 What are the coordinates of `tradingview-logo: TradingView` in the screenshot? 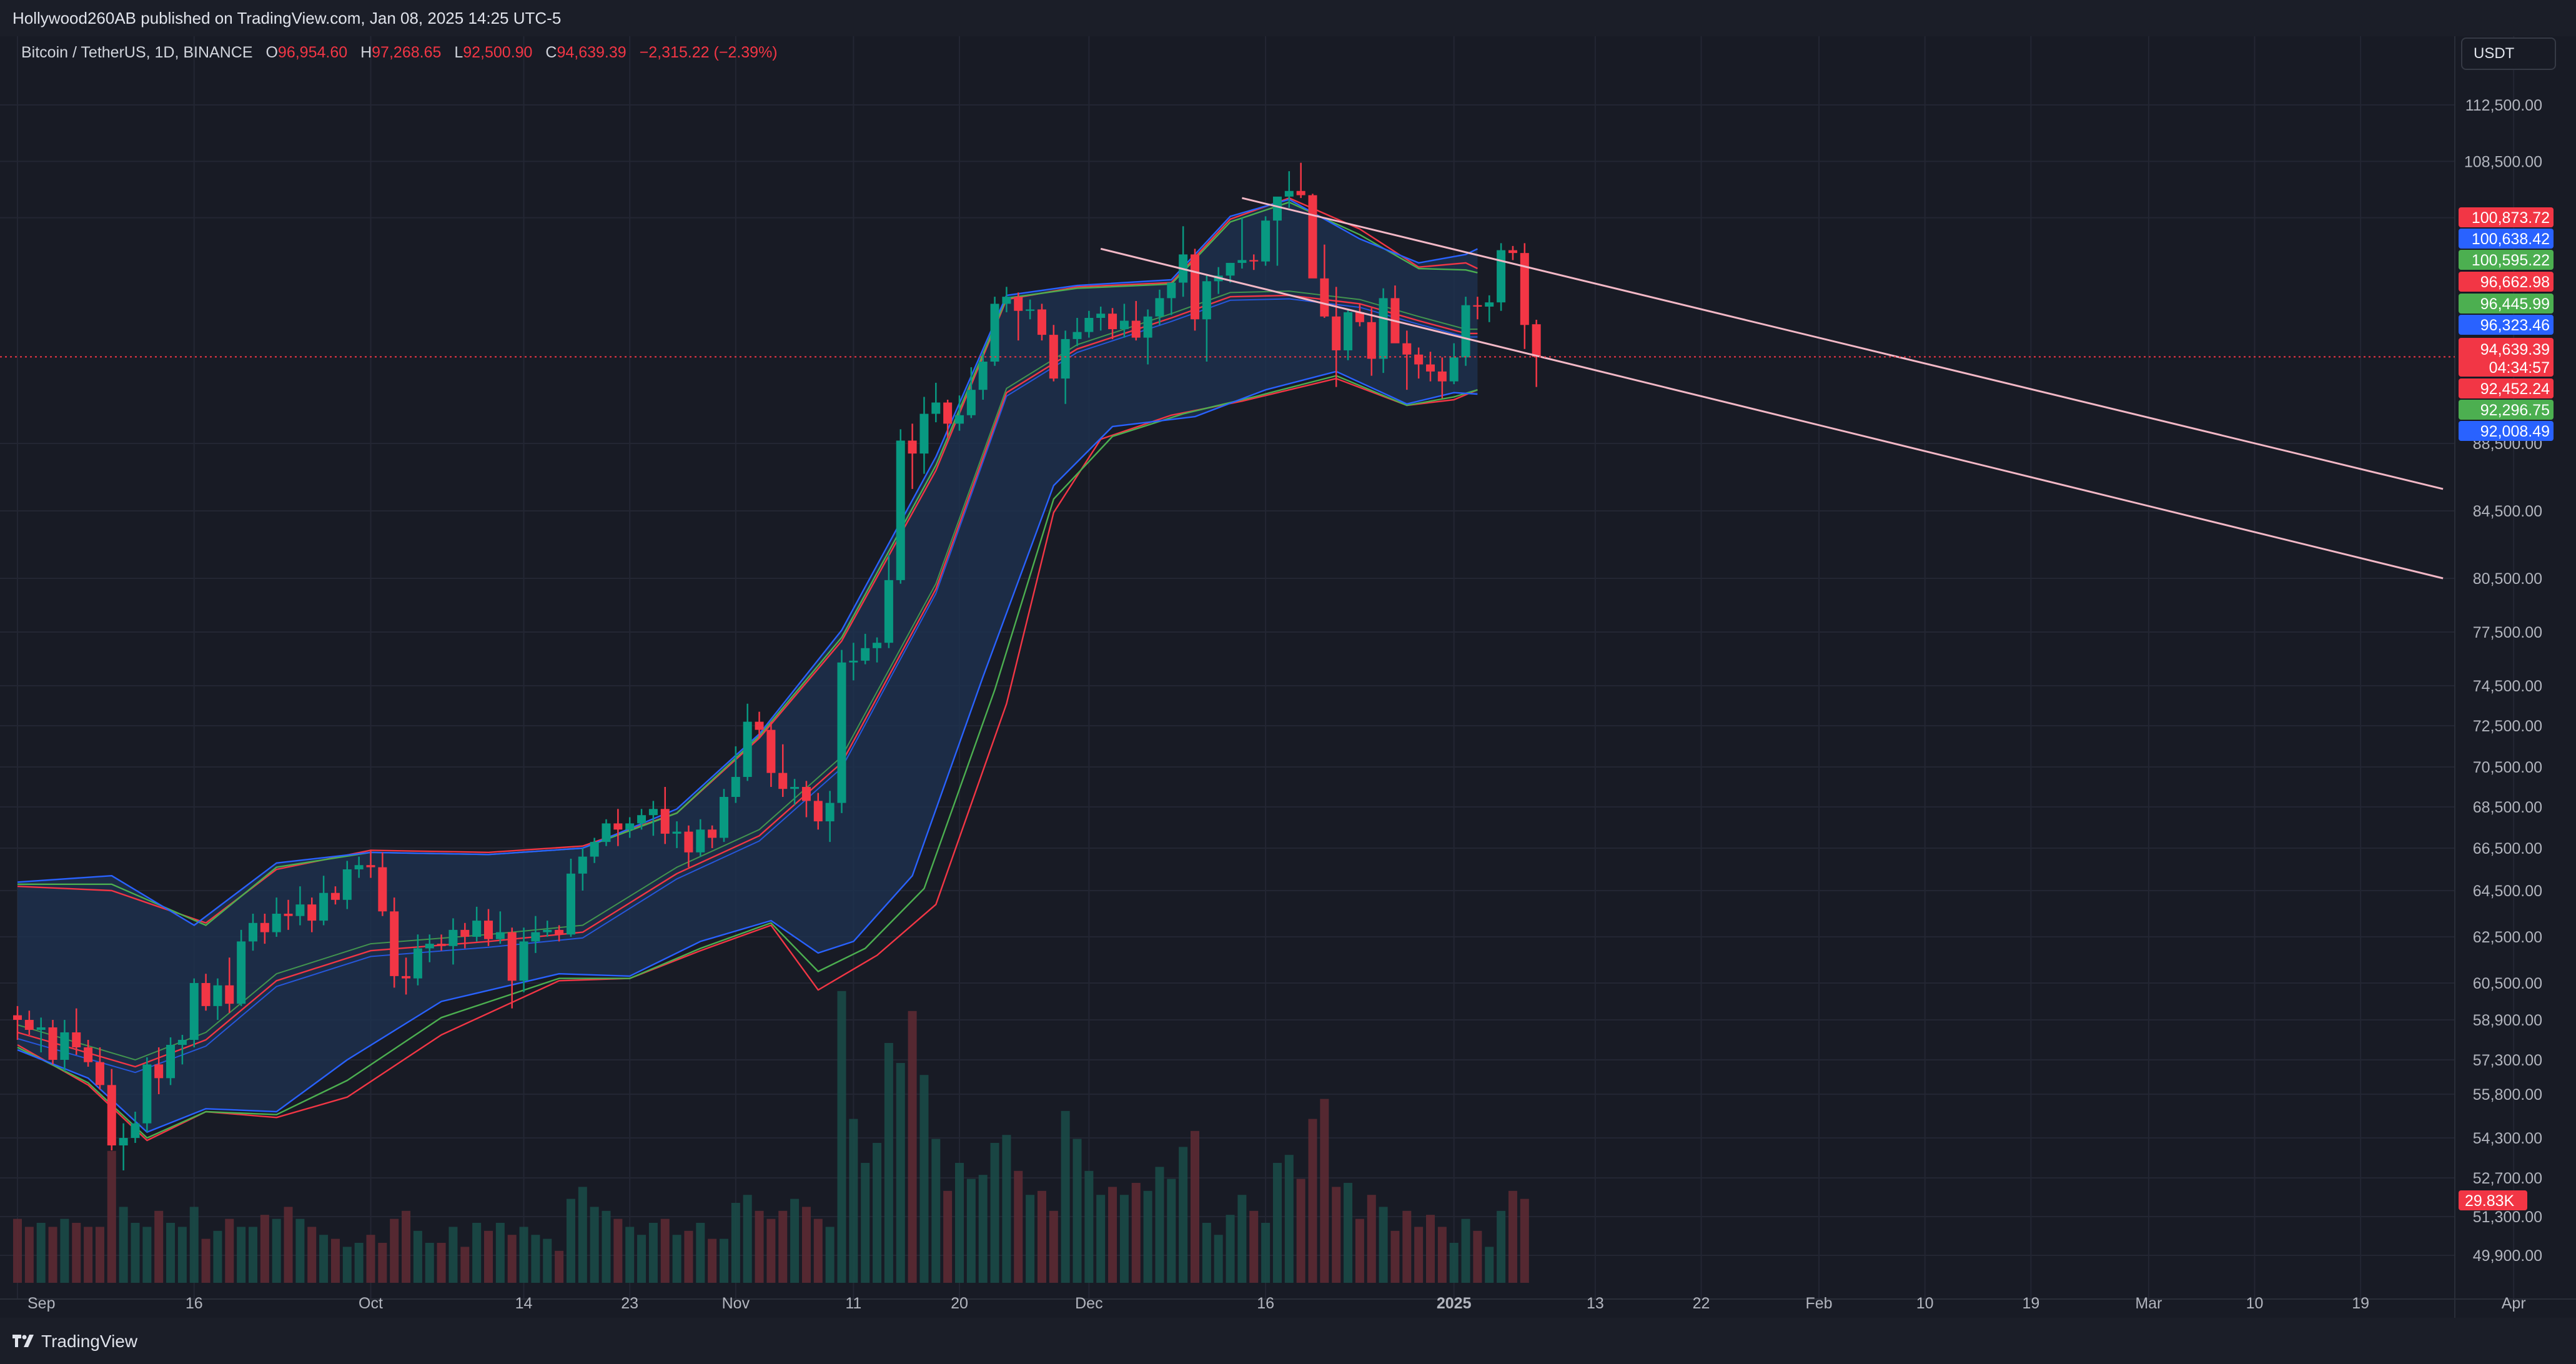 It's located at (74, 1342).